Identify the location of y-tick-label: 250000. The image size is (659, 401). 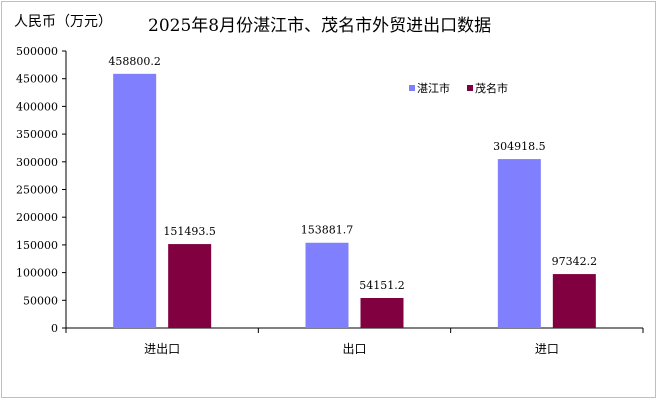
(37, 190).